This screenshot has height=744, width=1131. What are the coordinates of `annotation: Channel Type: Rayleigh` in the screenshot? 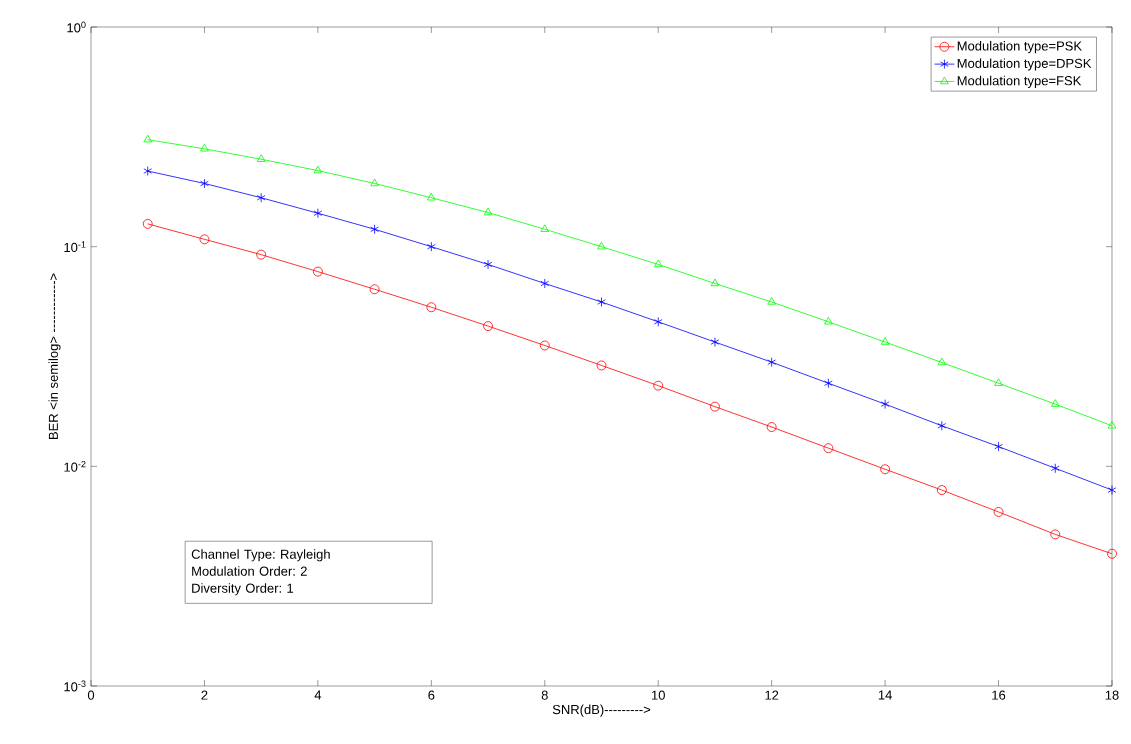 It's located at (260, 555).